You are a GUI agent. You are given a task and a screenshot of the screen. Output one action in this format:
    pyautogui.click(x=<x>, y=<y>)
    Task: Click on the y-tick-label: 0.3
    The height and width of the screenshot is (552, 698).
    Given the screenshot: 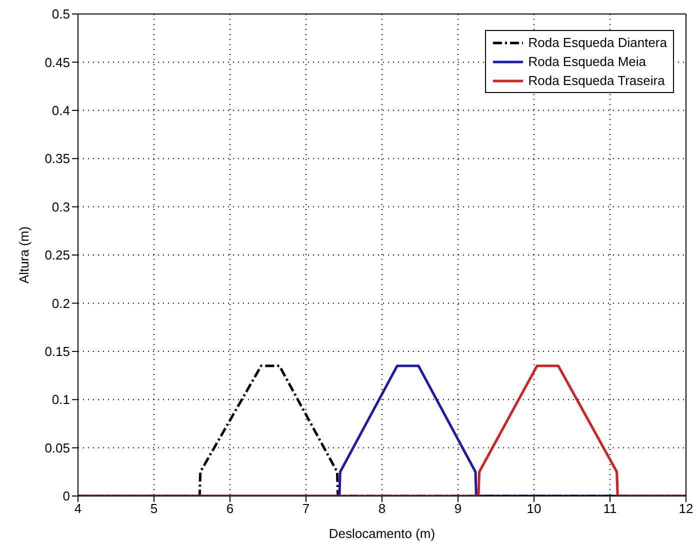 What is the action you would take?
    pyautogui.click(x=61, y=206)
    